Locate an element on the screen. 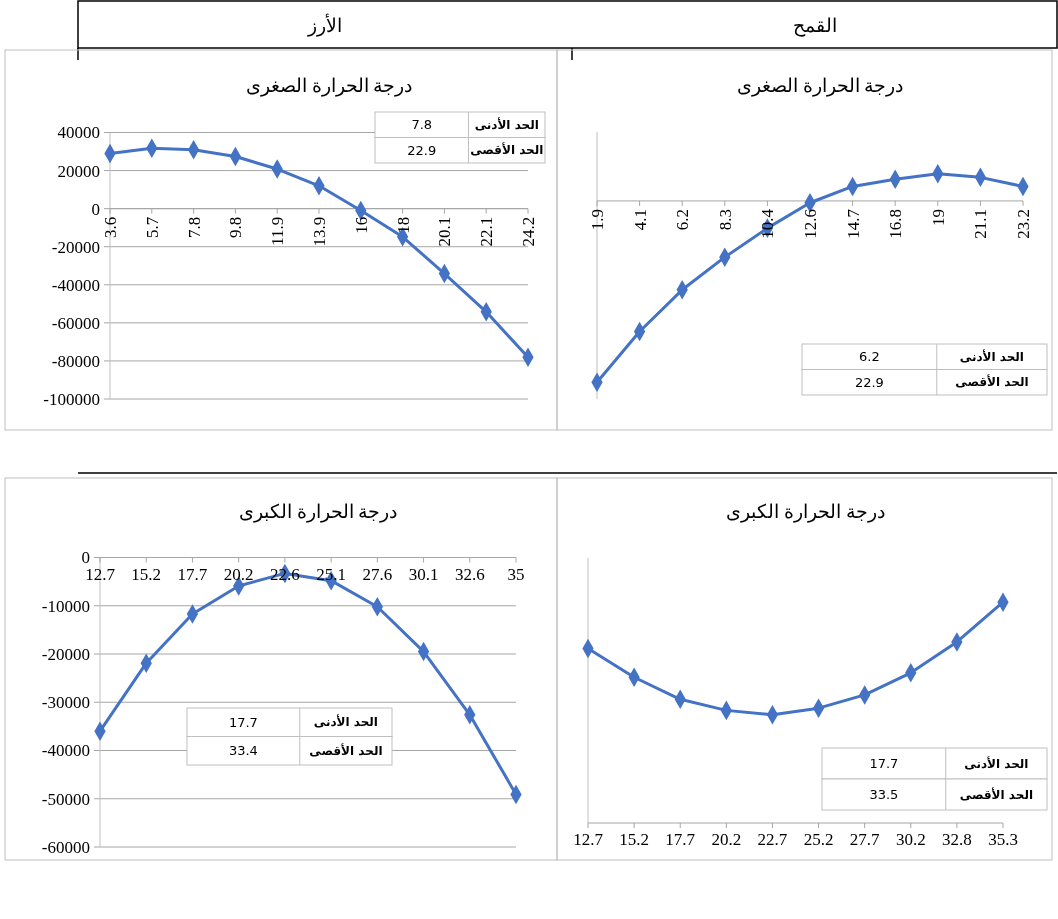  x-tick-label: 8.3 is located at coordinates (725, 219).